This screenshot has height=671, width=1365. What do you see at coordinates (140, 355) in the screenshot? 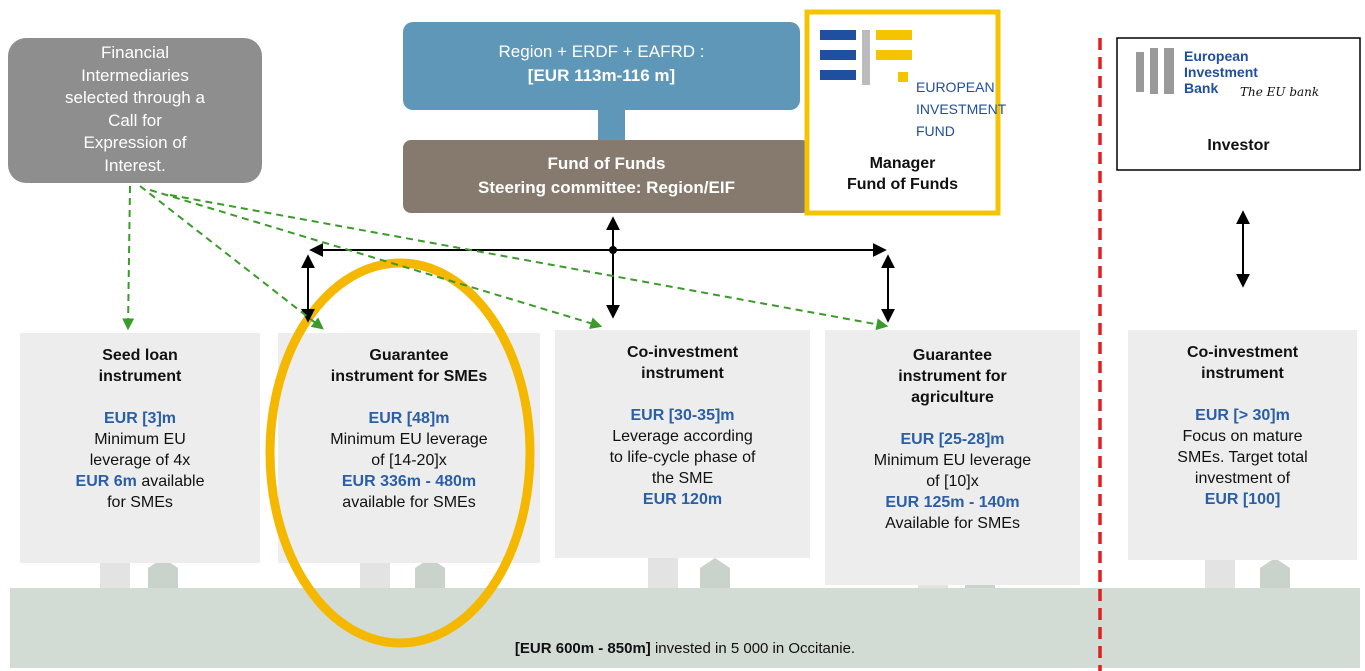
I see `text: Seed loan` at bounding box center [140, 355].